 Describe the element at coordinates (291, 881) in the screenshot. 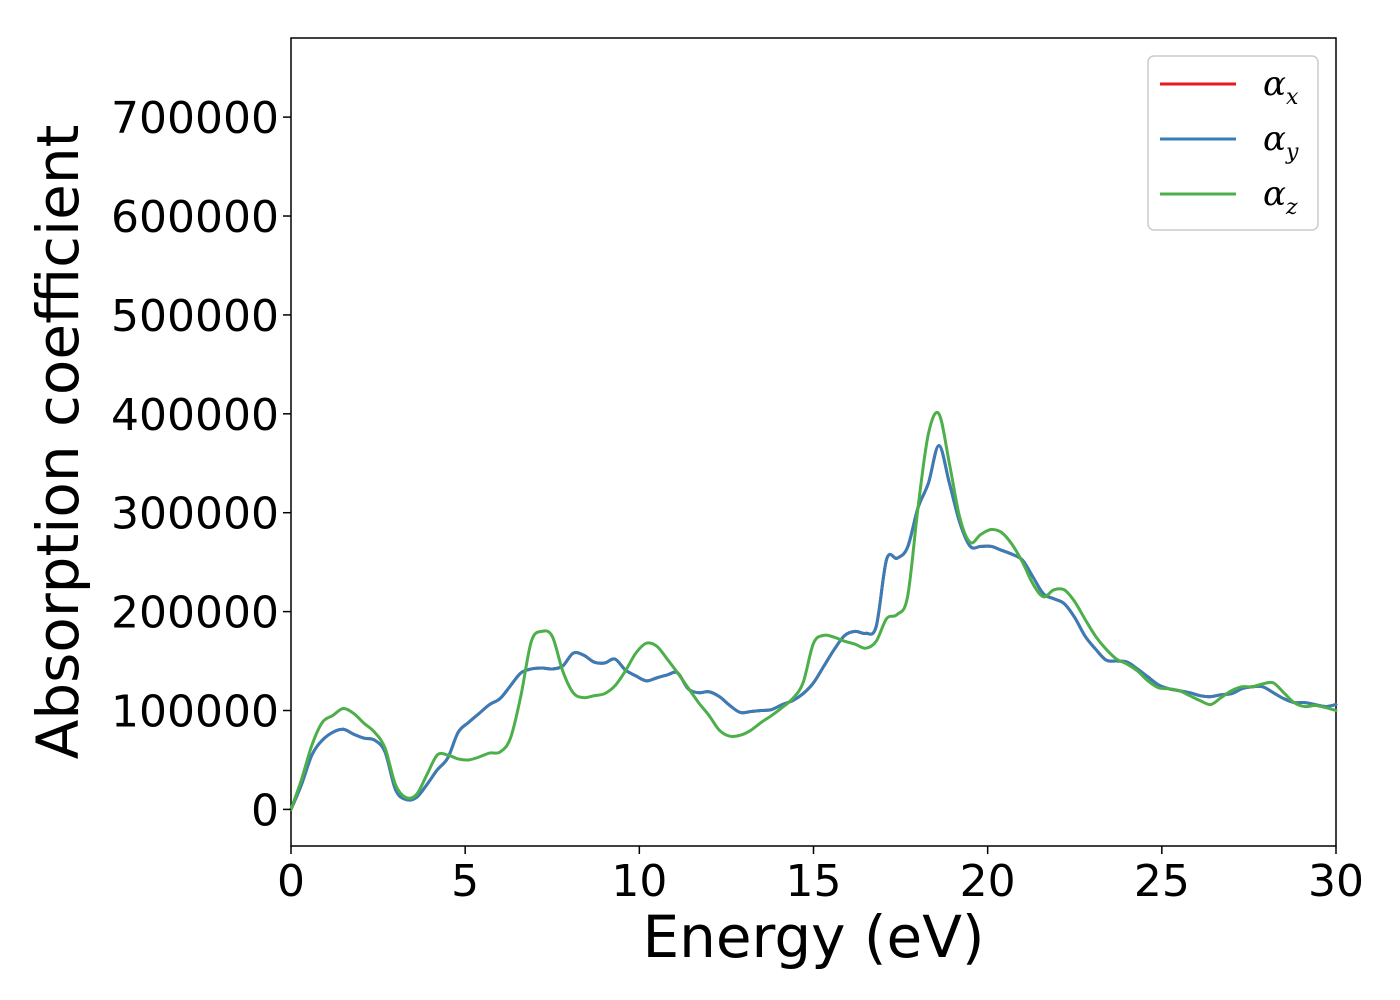

I see `x-tick-label: 0` at that location.